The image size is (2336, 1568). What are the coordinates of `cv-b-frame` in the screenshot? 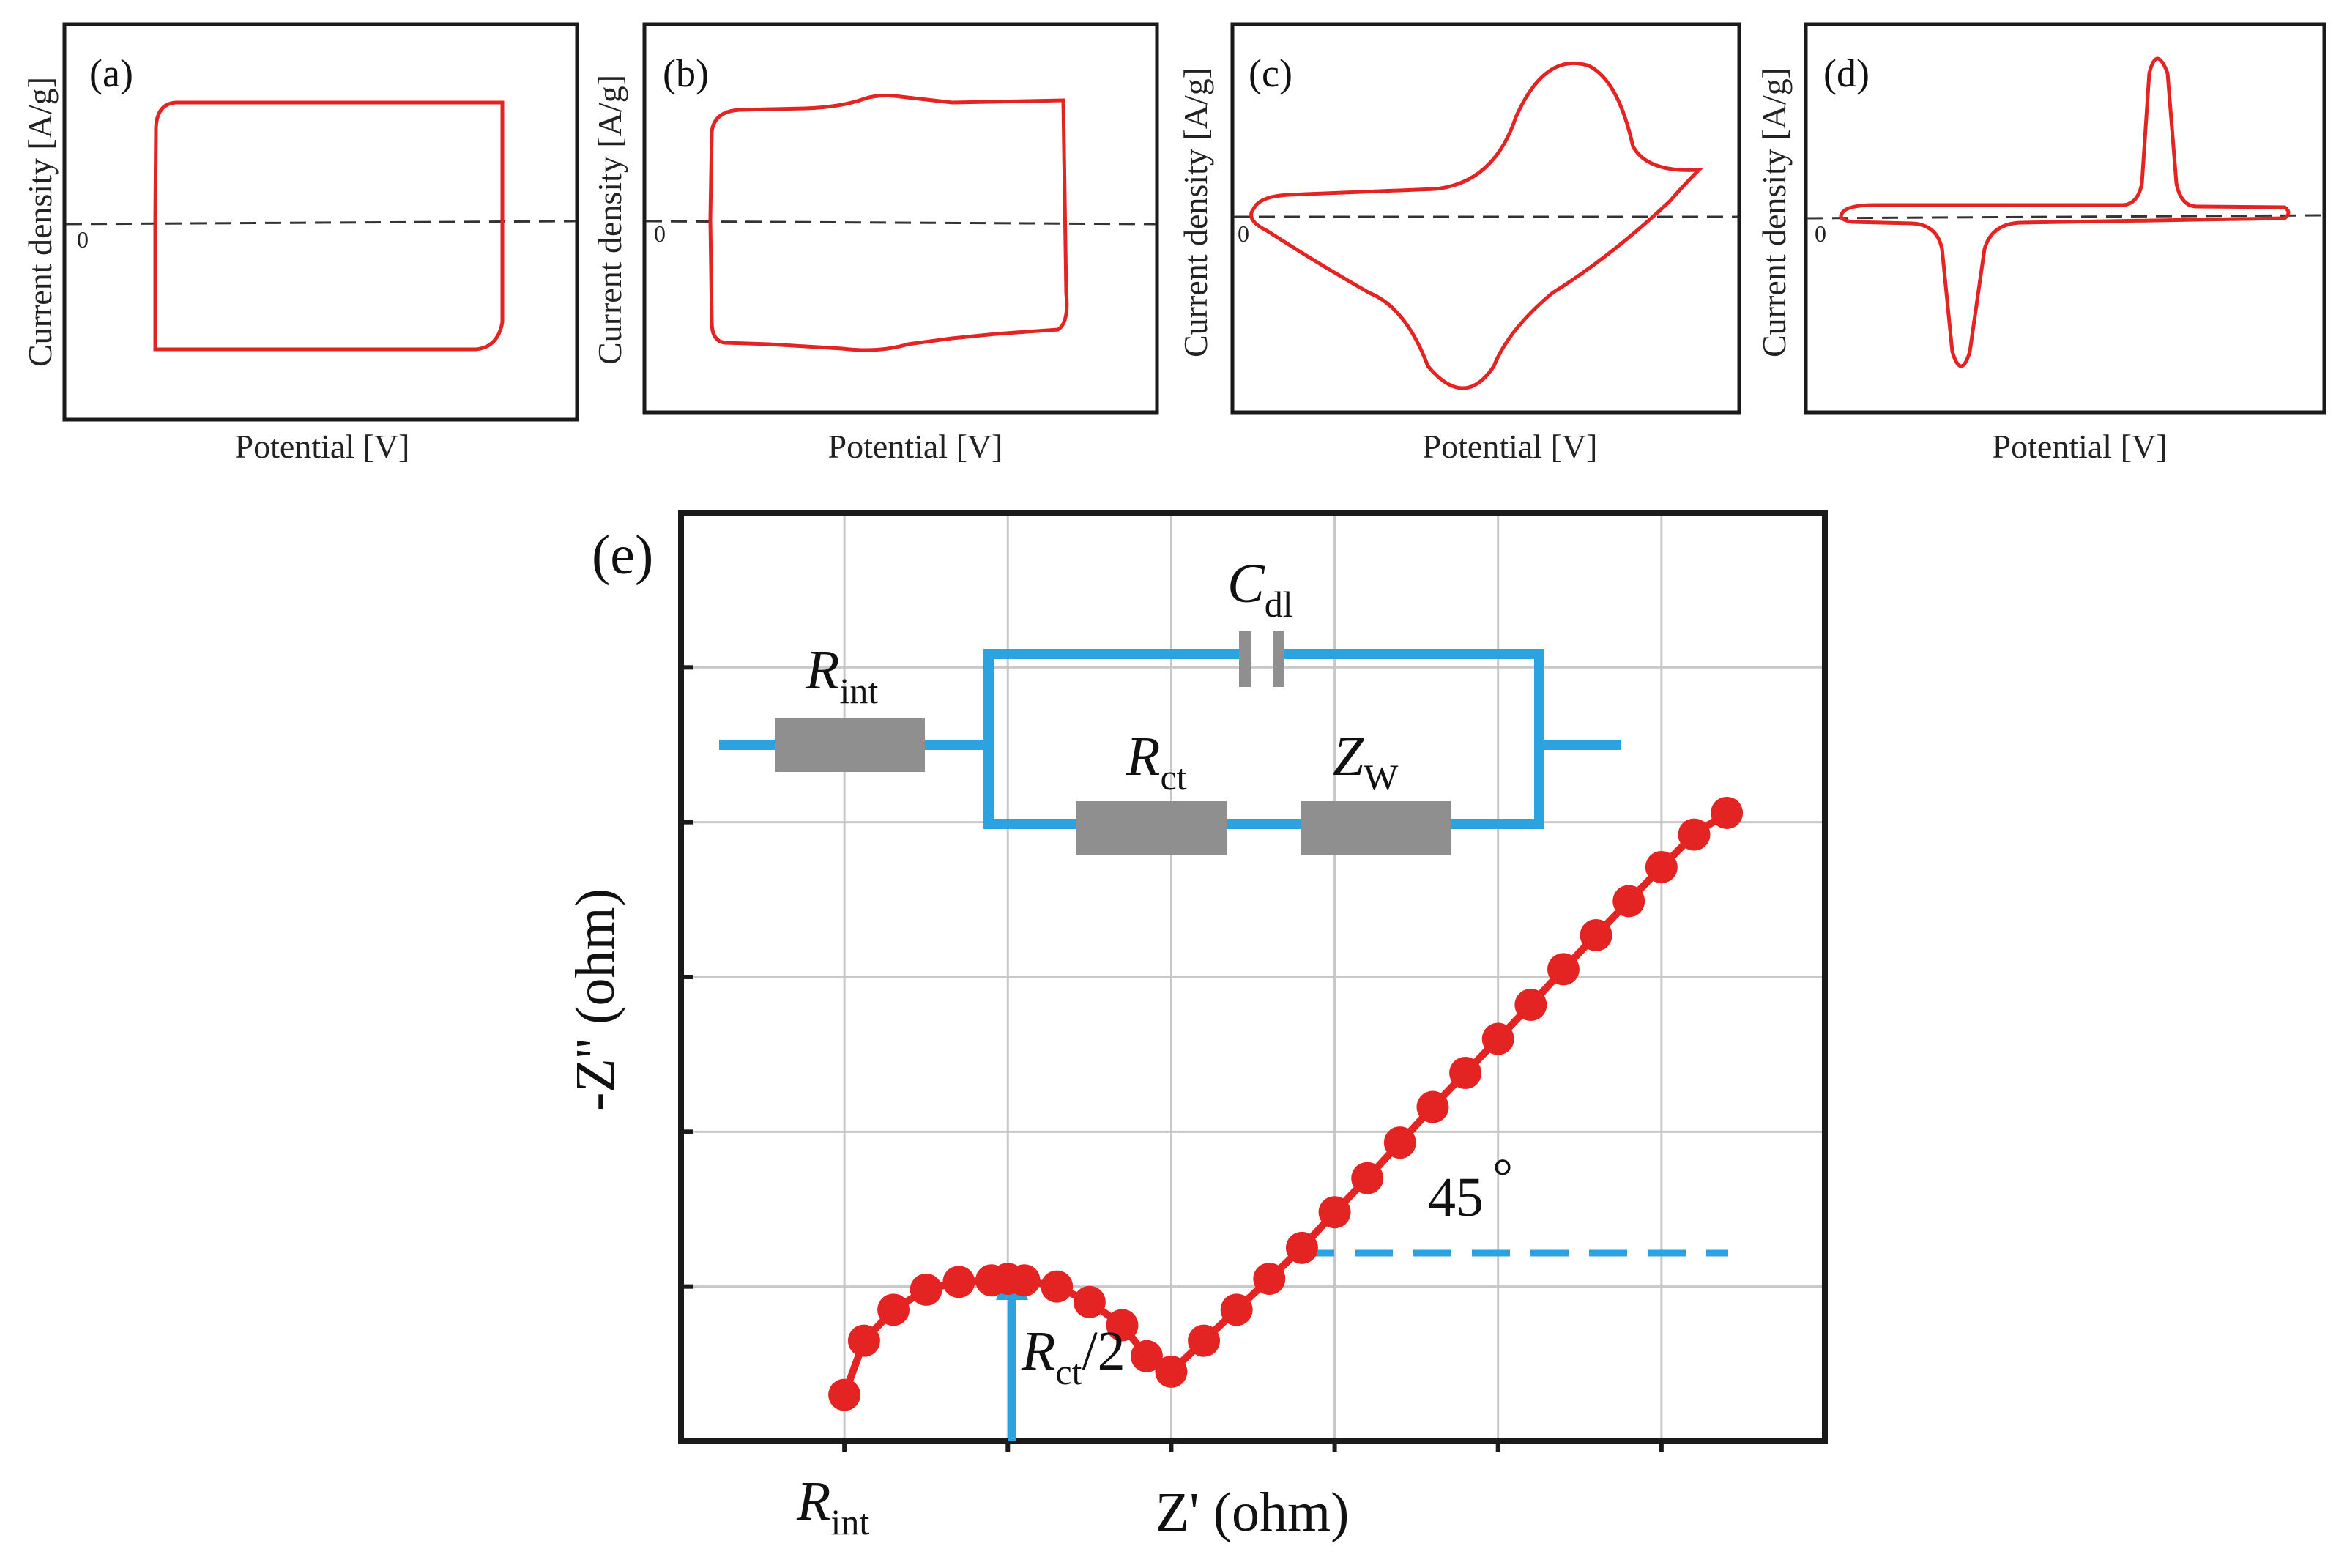 It's located at (900, 218).